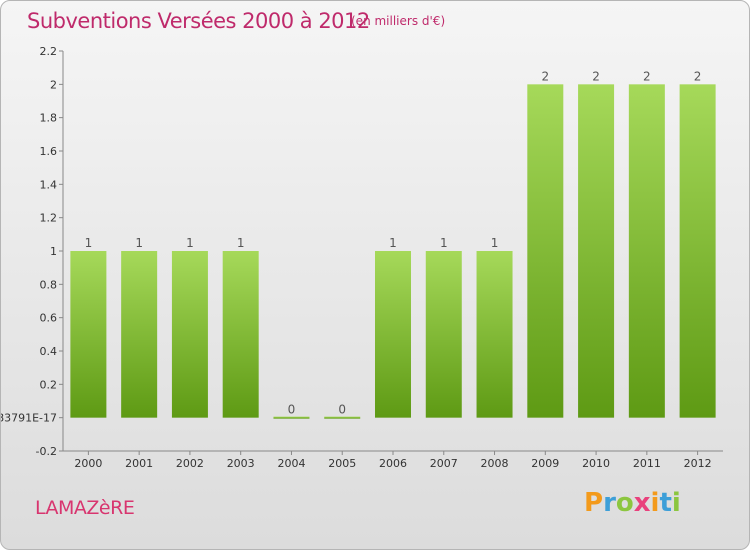 The image size is (750, 550). What do you see at coordinates (596, 463) in the screenshot?
I see `x-tick-label: 2010` at bounding box center [596, 463].